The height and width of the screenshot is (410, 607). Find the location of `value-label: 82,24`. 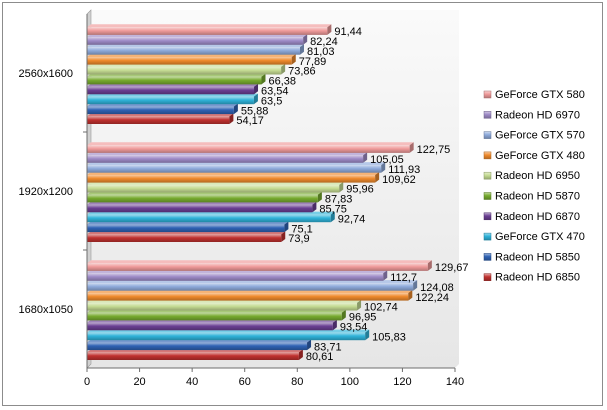

value-label: 82,24 is located at coordinates (324, 42).